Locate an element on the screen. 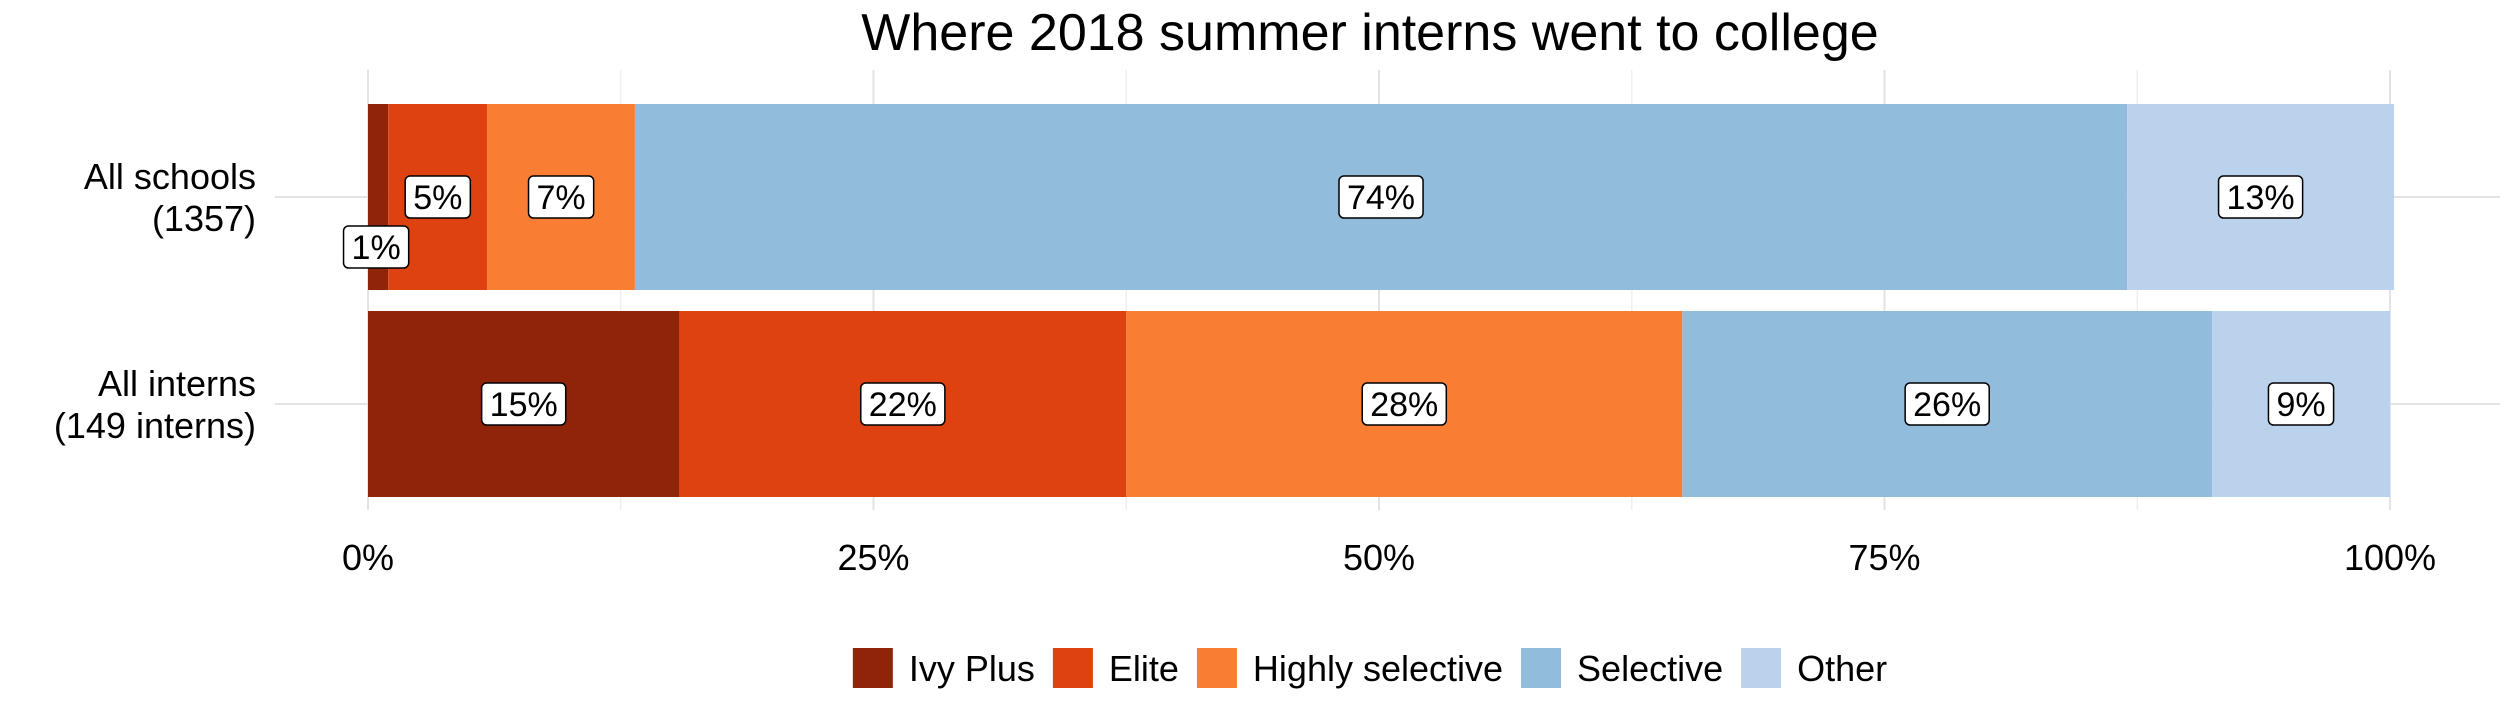  x-tick-label: 100% is located at coordinates (2390, 557).